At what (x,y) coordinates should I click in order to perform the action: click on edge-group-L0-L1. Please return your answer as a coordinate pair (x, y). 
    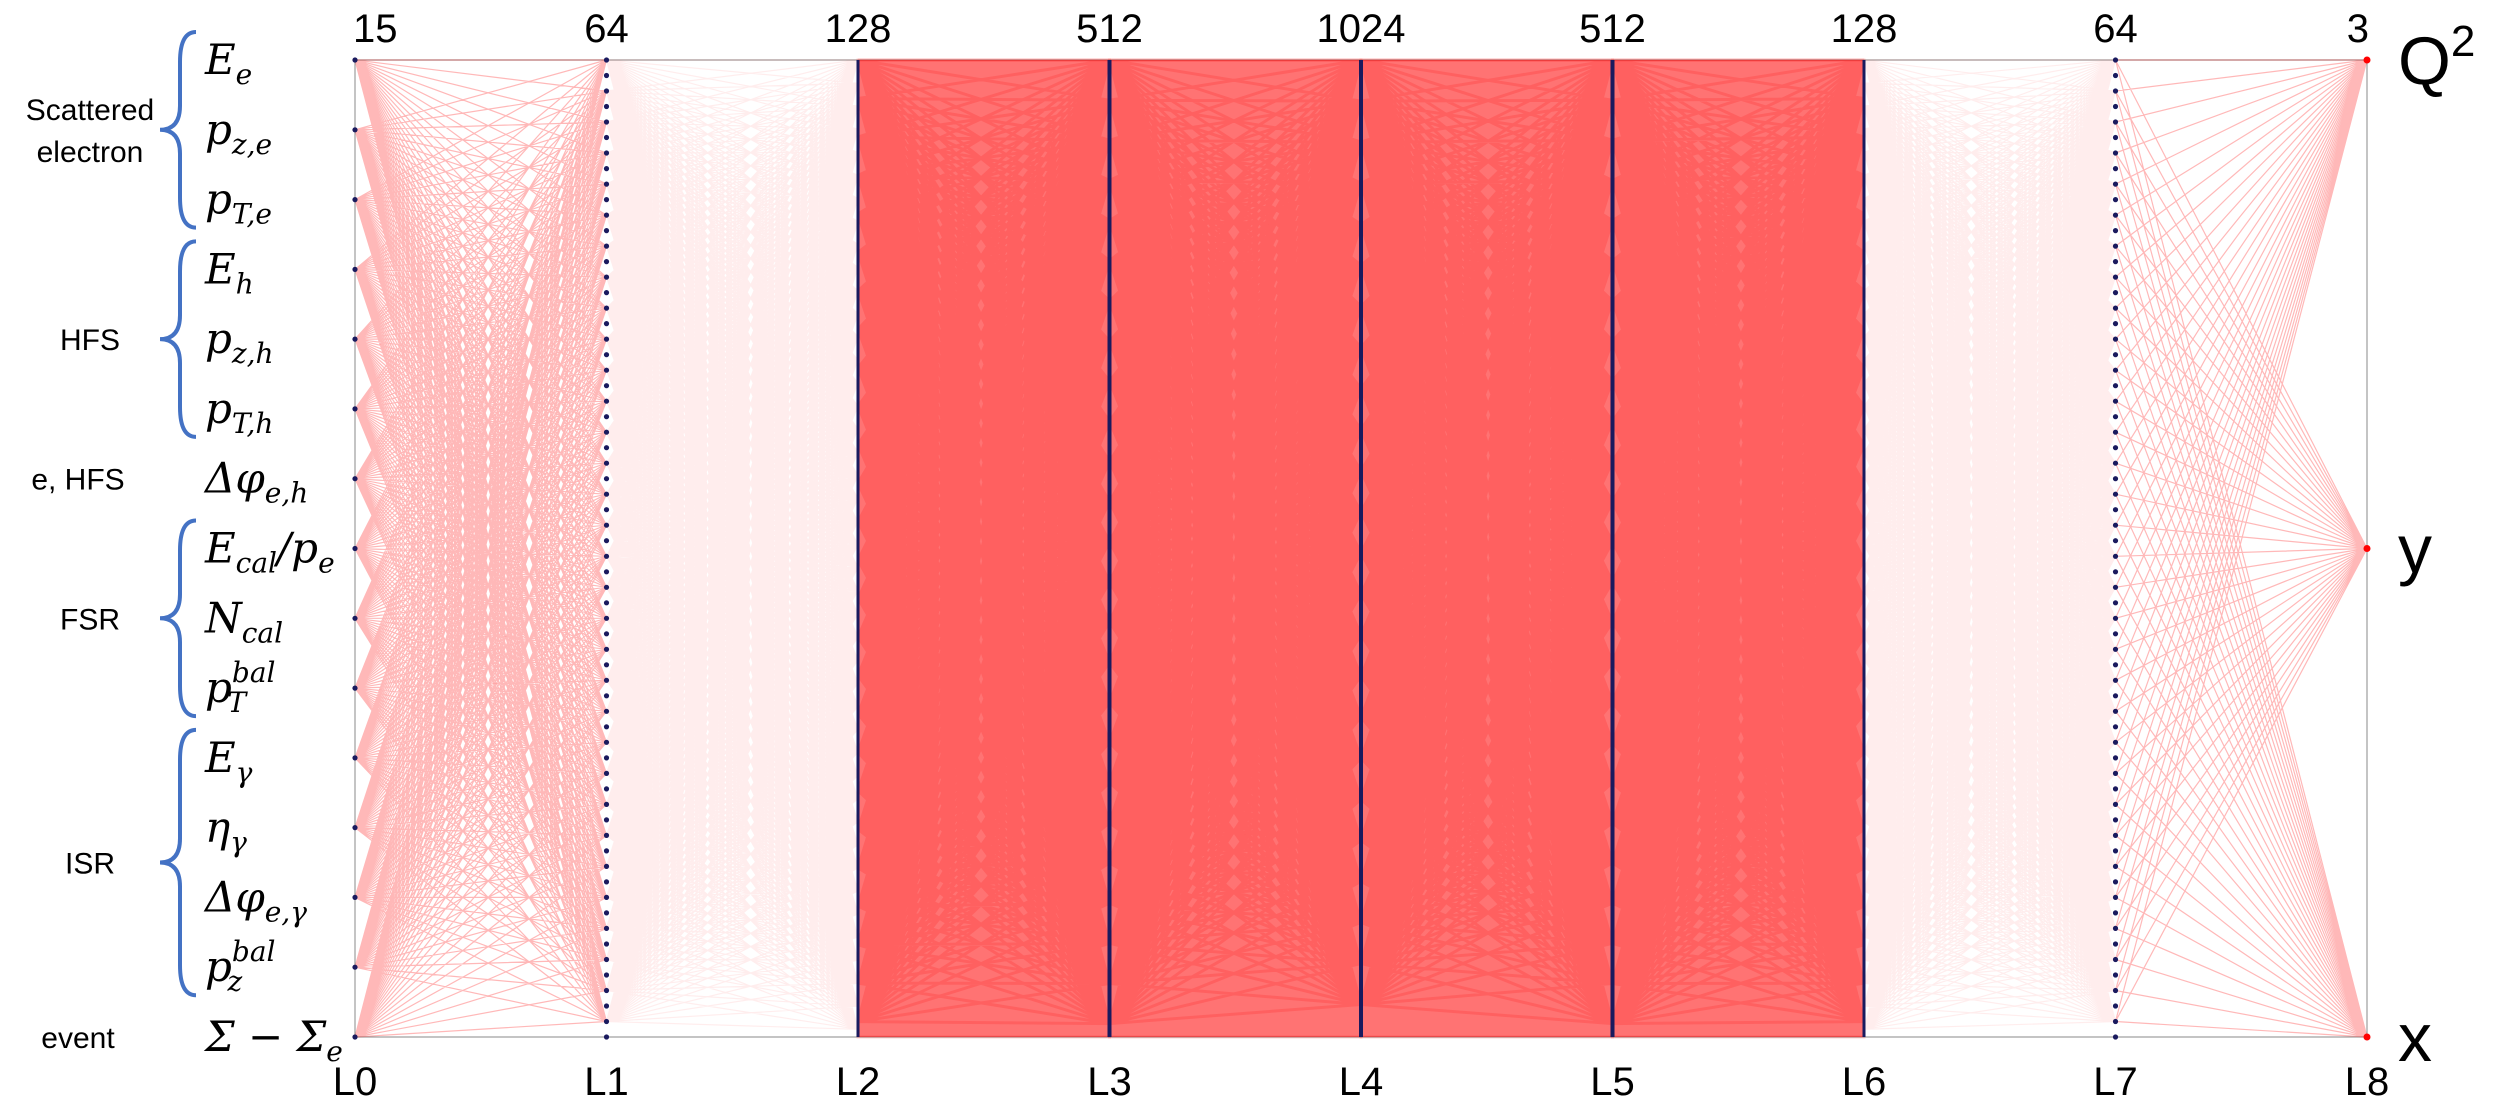
    Looking at the image, I should click on (481, 548).